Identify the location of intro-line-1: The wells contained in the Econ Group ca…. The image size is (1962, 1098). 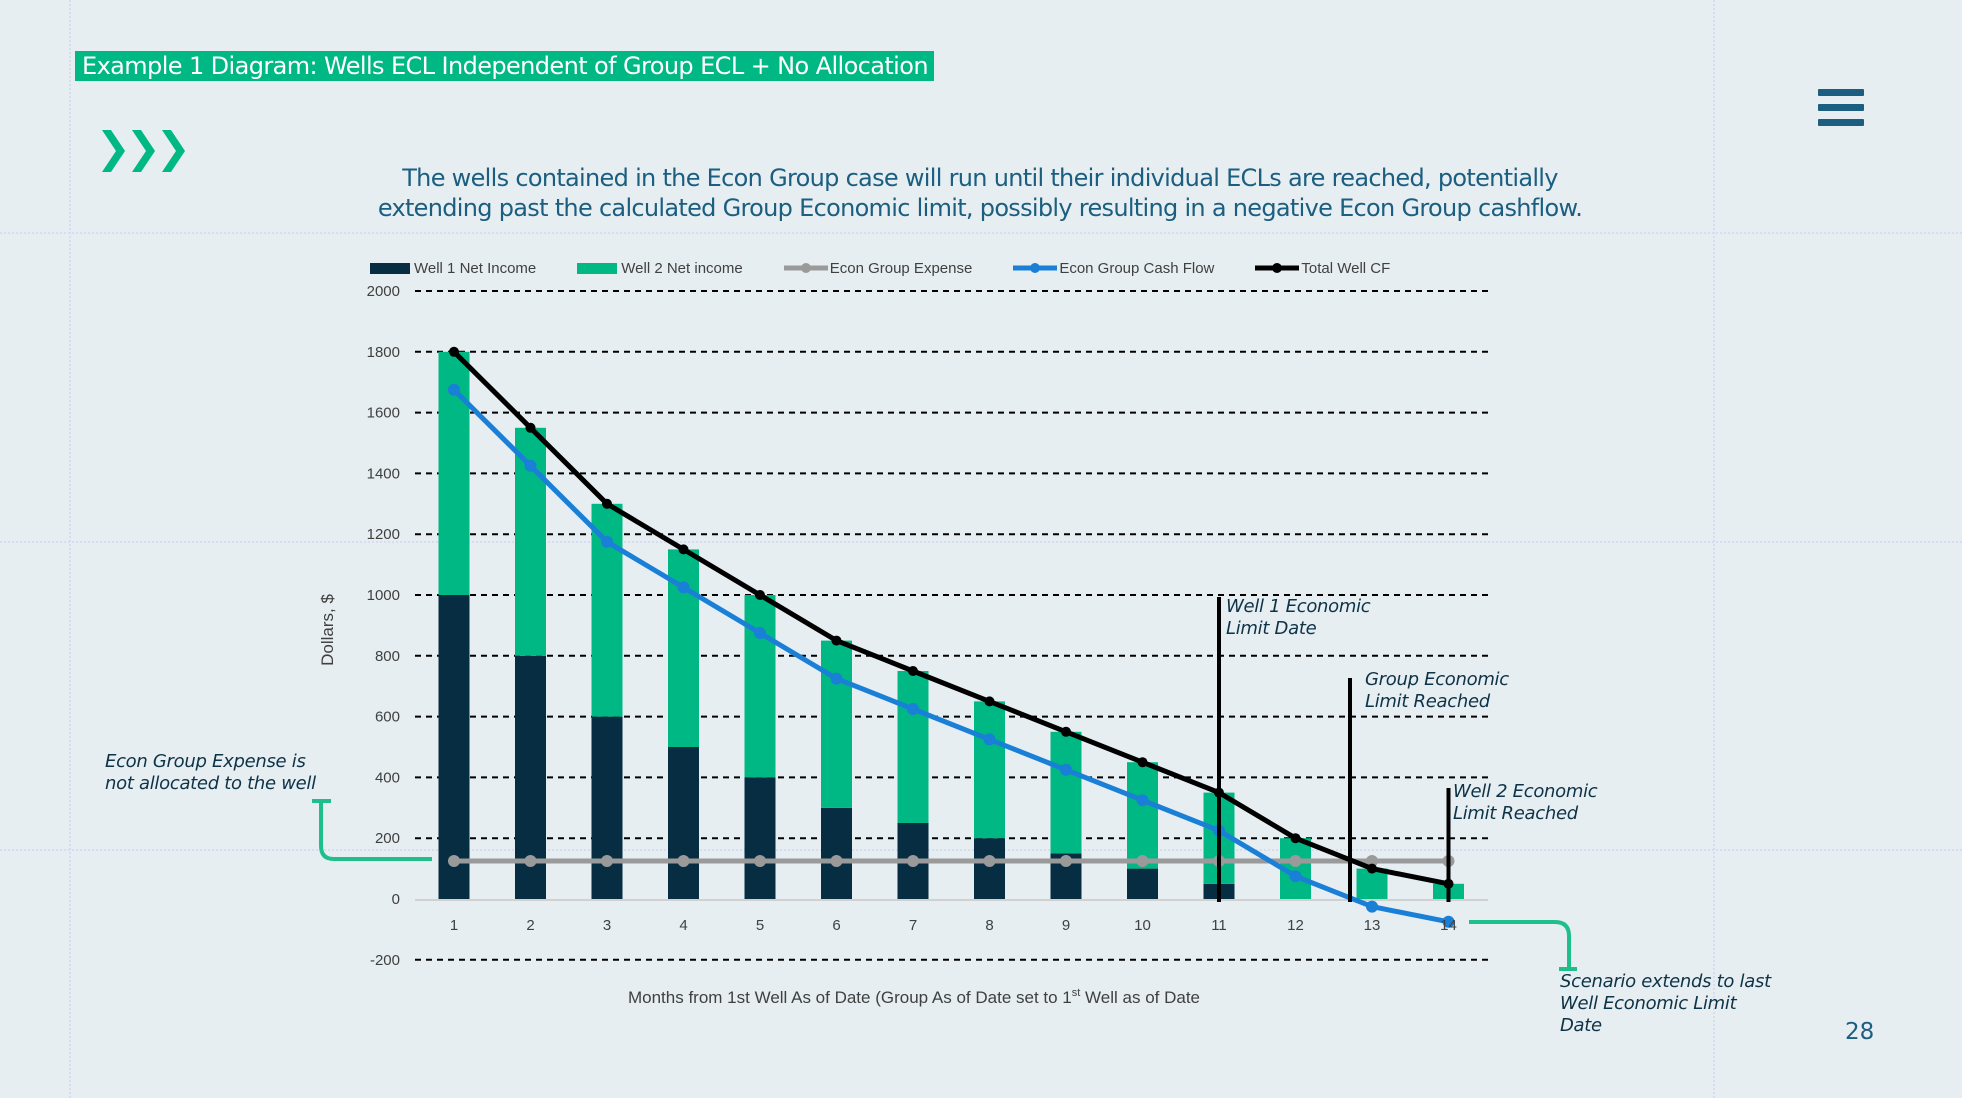
(980, 178).